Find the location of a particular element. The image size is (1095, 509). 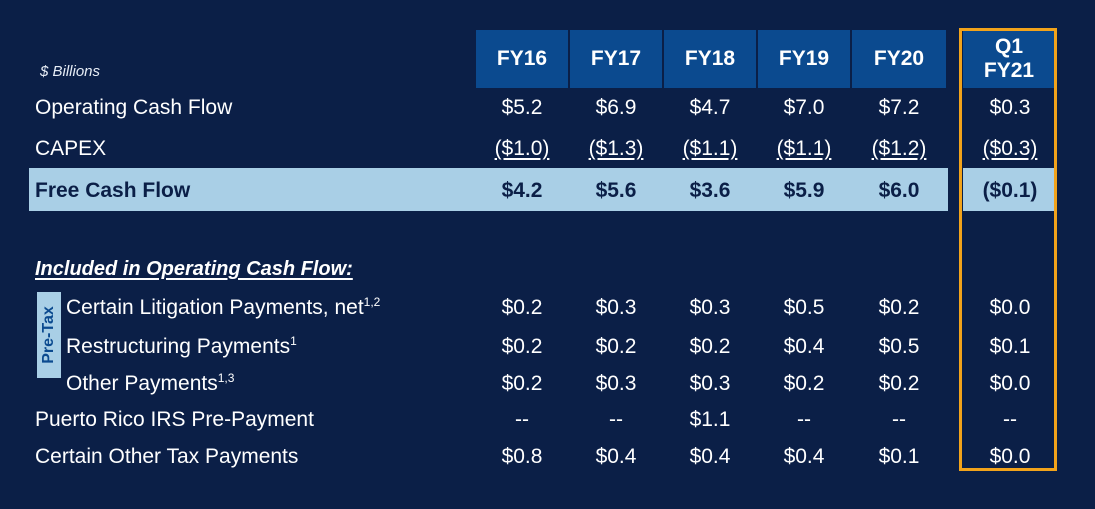

cell-capex-fy16: ($1.0) is located at coordinates (522, 148).